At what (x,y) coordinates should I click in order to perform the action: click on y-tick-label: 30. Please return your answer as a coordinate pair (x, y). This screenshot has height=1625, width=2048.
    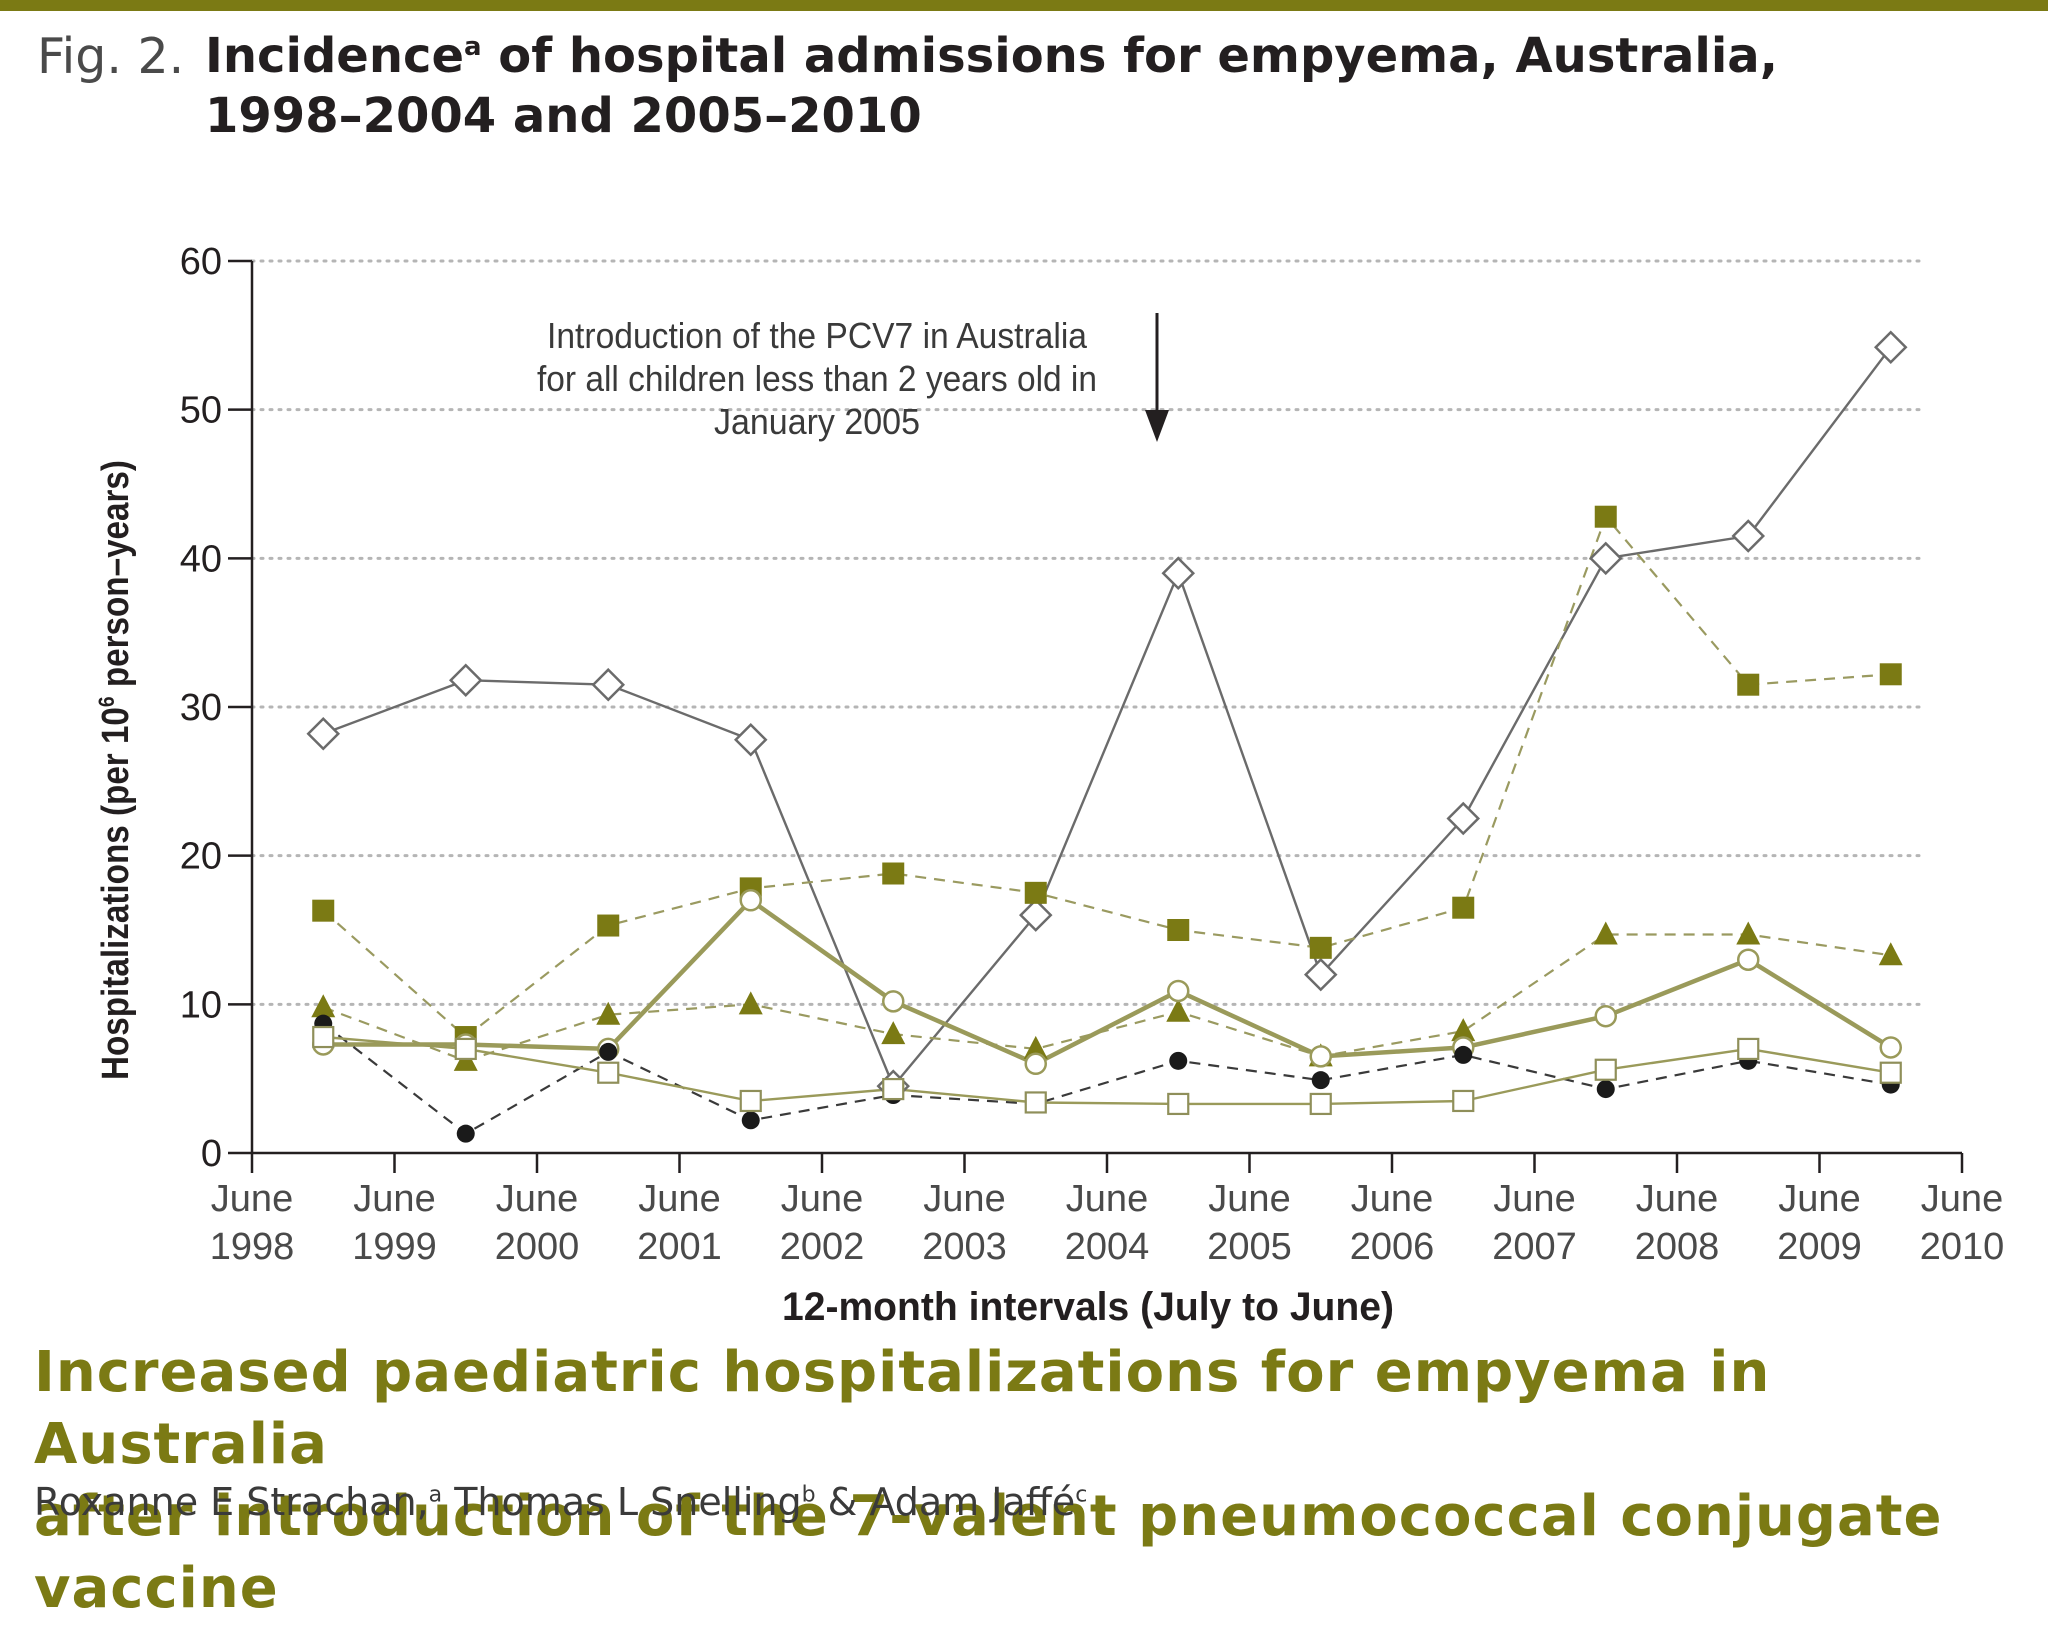
    Looking at the image, I should click on (201, 708).